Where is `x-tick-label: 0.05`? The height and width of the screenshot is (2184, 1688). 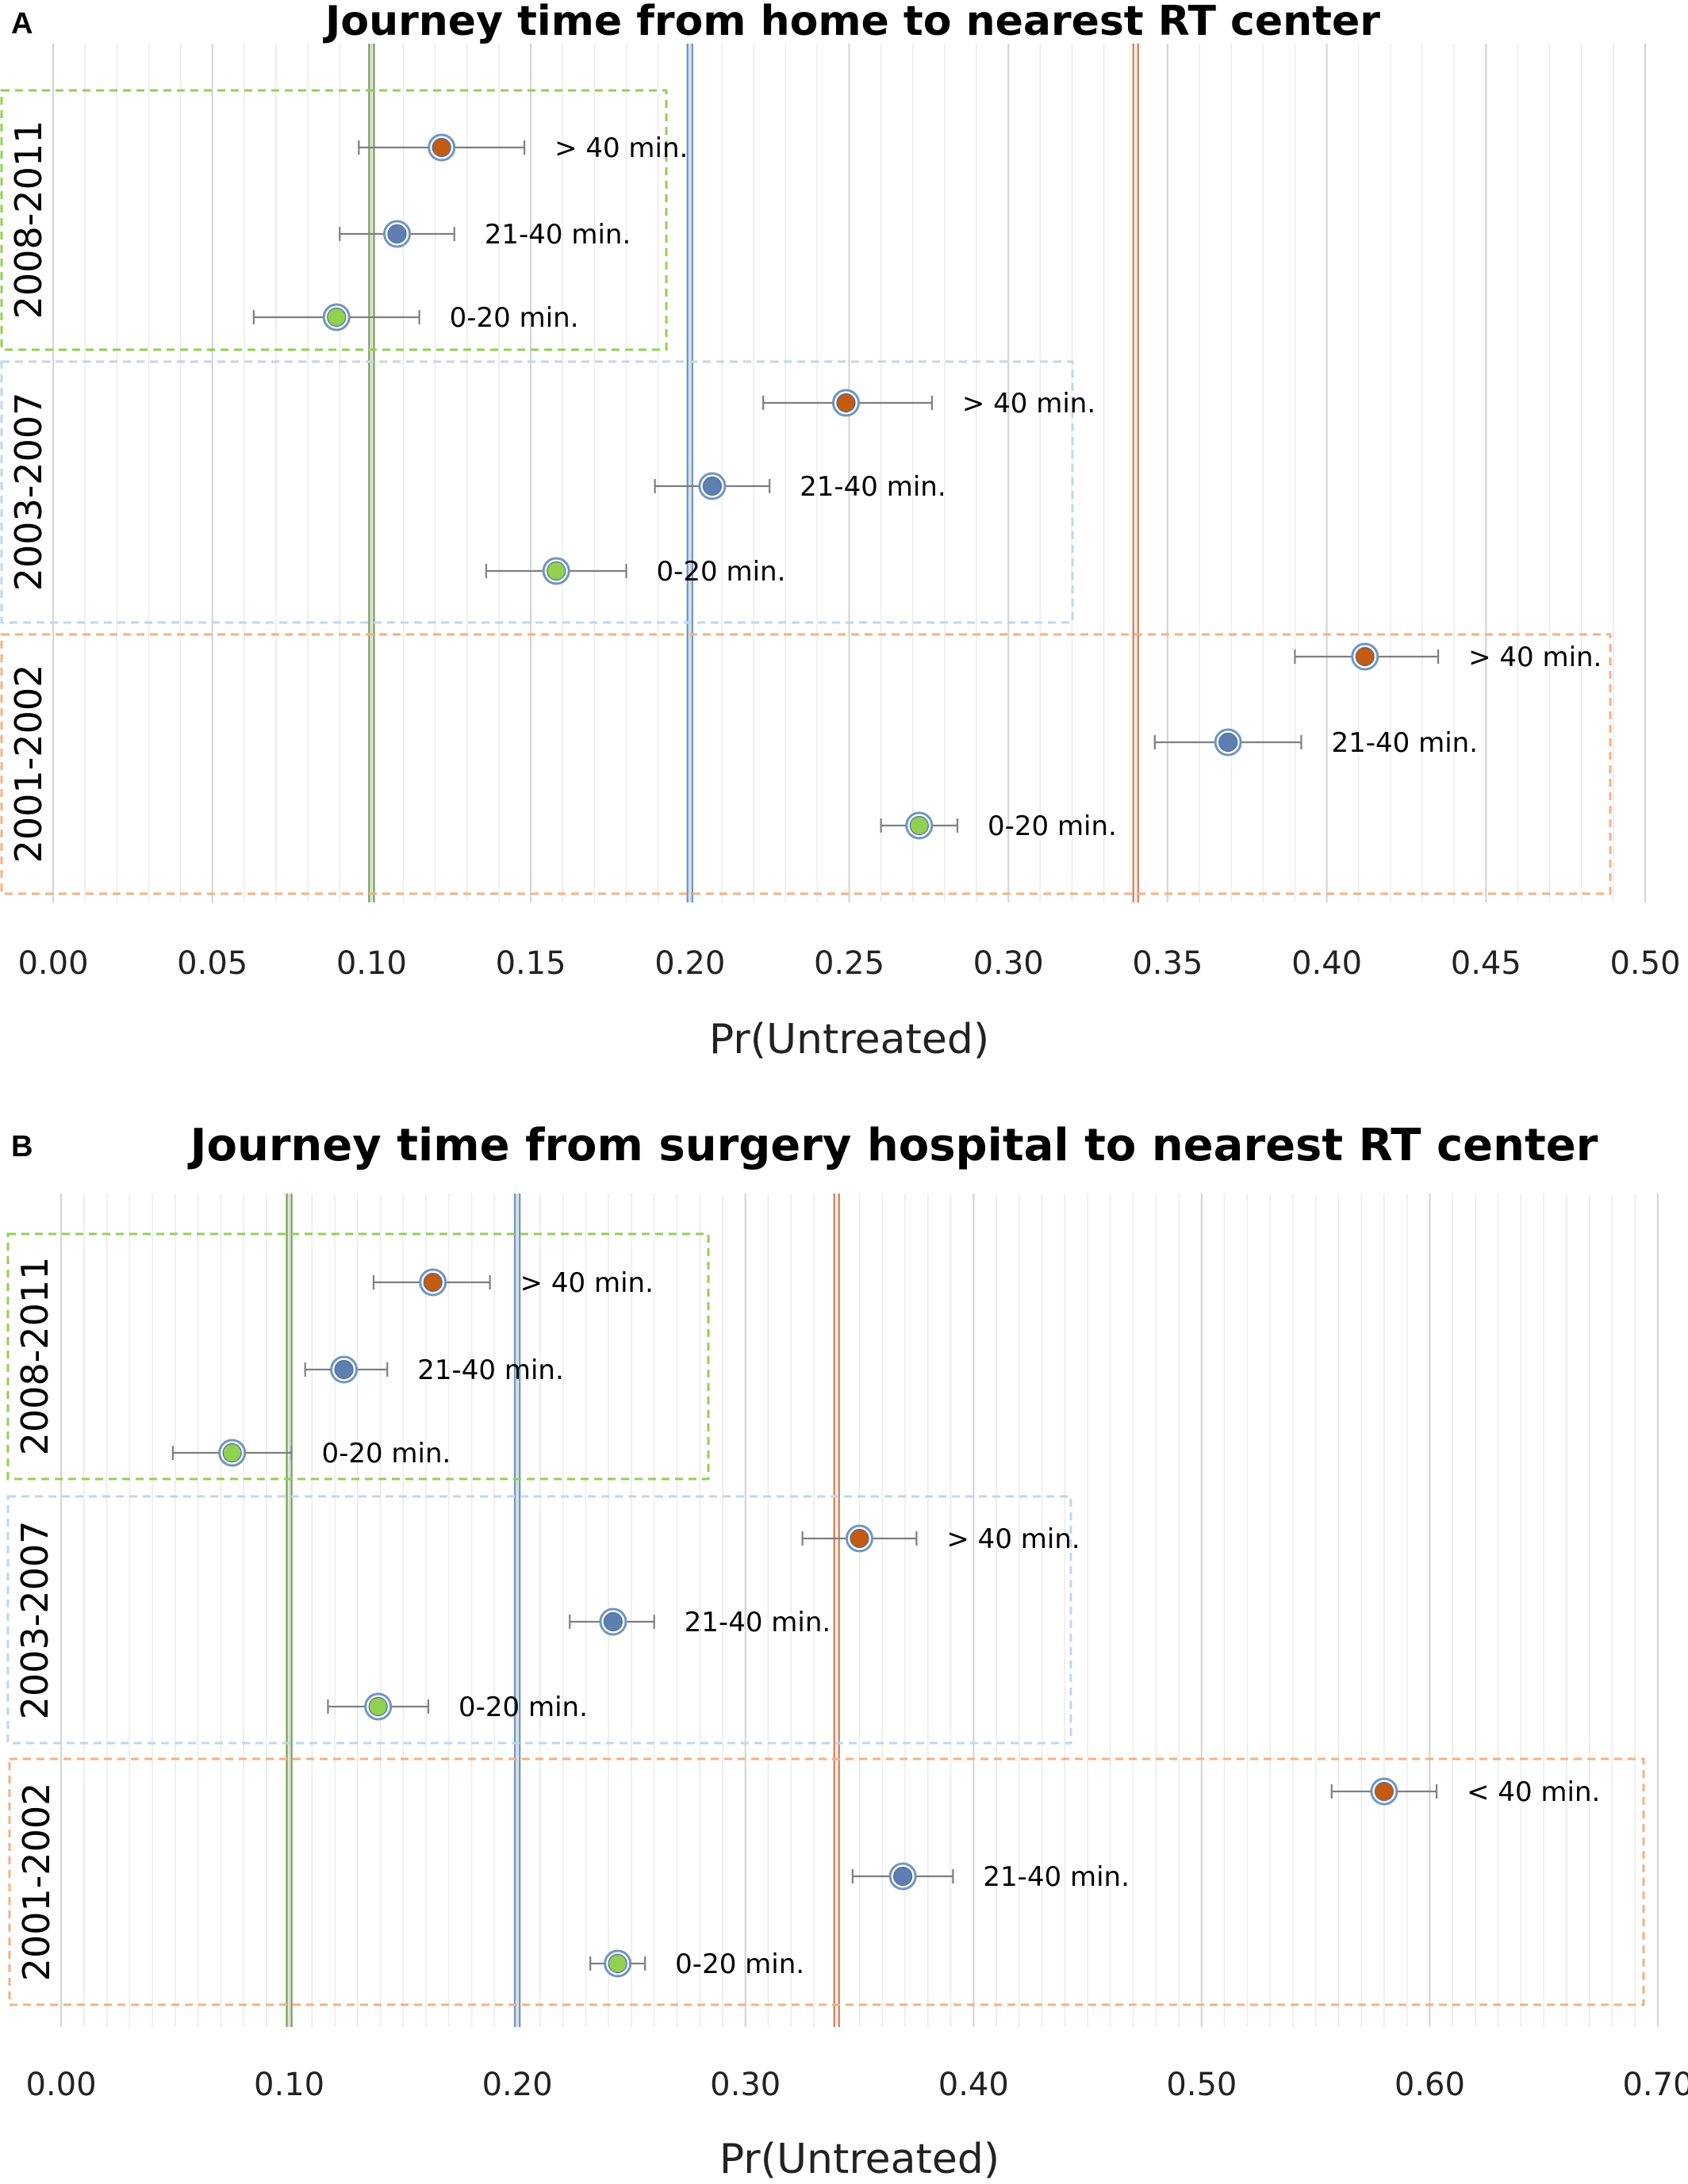 x-tick-label: 0.05 is located at coordinates (212, 963).